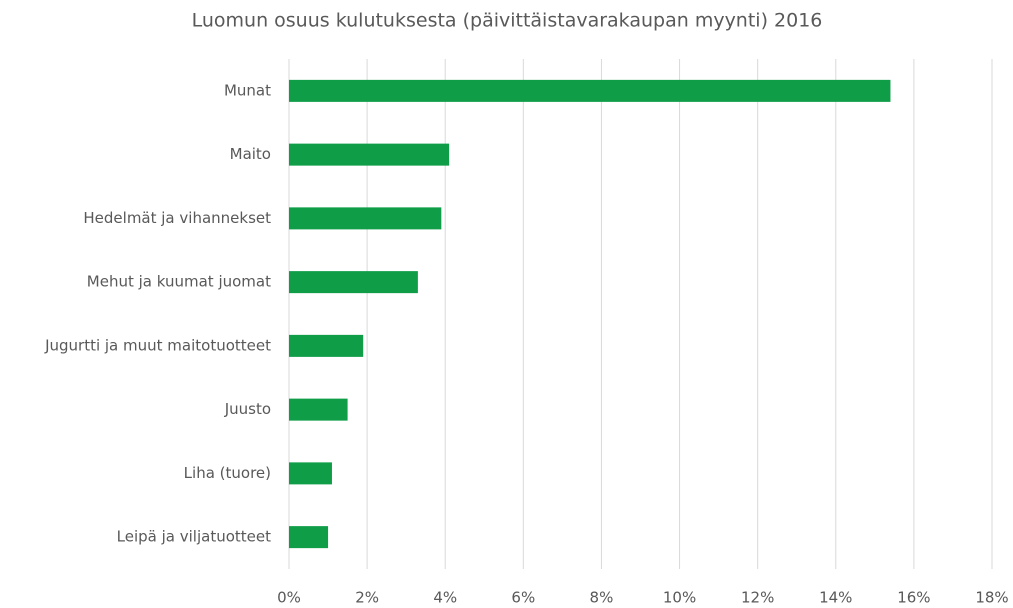 The image size is (1013, 608). Describe the element at coordinates (247, 90) in the screenshot. I see `y-tick-label: Munat` at that location.